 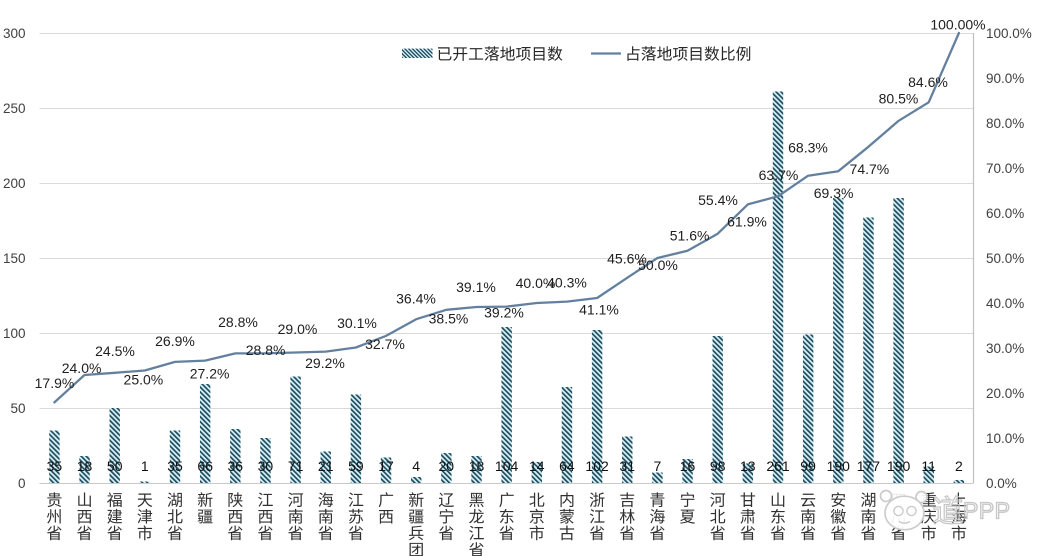 What do you see at coordinates (928, 82) in the screenshot?
I see `svg-text: 84.6%` at bounding box center [928, 82].